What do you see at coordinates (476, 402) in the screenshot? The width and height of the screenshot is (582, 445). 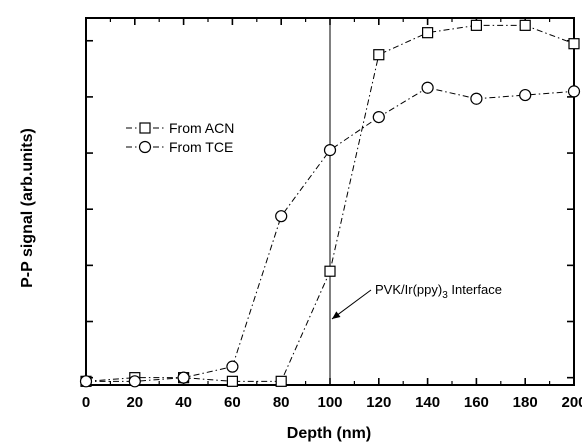 I see `x-tick-label-160: 160` at bounding box center [476, 402].